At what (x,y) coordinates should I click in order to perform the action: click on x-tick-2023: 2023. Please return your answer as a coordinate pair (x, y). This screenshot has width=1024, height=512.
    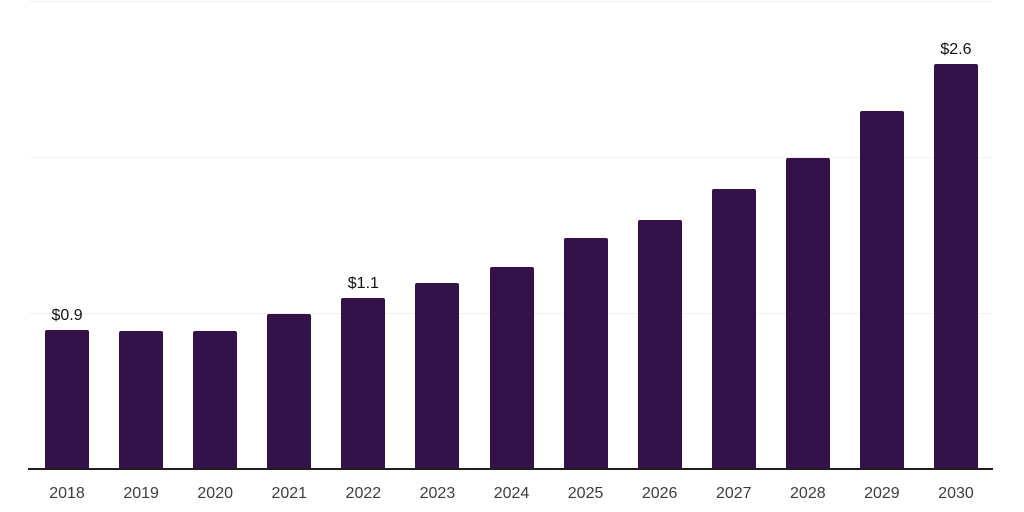
    Looking at the image, I should click on (437, 493).